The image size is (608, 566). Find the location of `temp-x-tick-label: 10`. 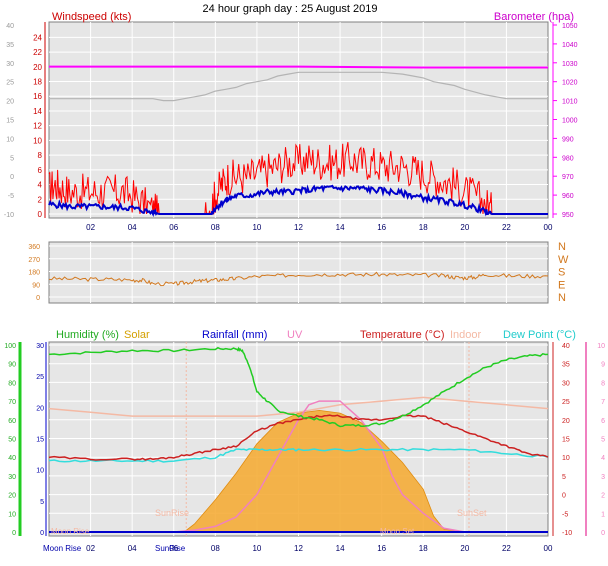

temp-x-tick-label: 10 is located at coordinates (256, 548).